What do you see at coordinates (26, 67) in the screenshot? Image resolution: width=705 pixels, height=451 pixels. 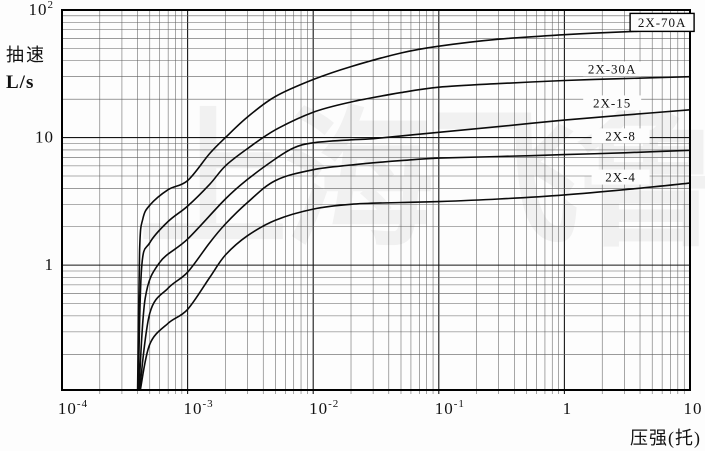 I see `y-axis-title: 抽速 L/s` at bounding box center [26, 67].